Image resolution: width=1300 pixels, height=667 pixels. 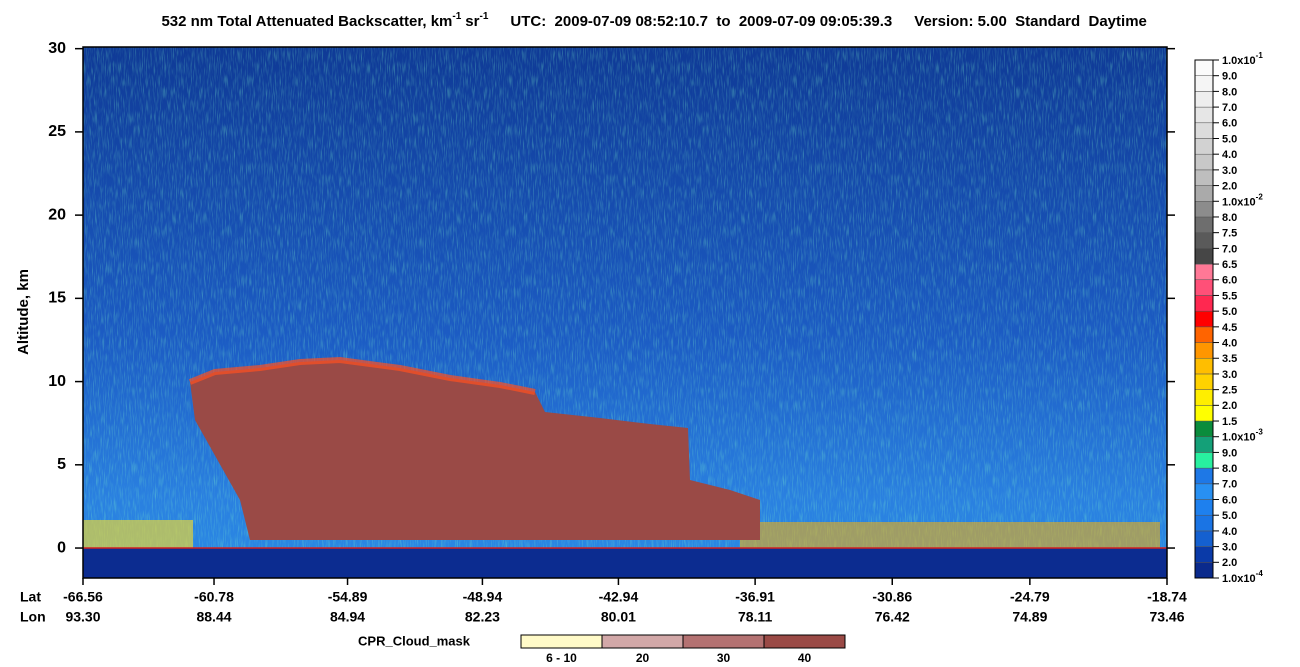 What do you see at coordinates (57, 298) in the screenshot?
I see `y-tick-label: 15` at bounding box center [57, 298].